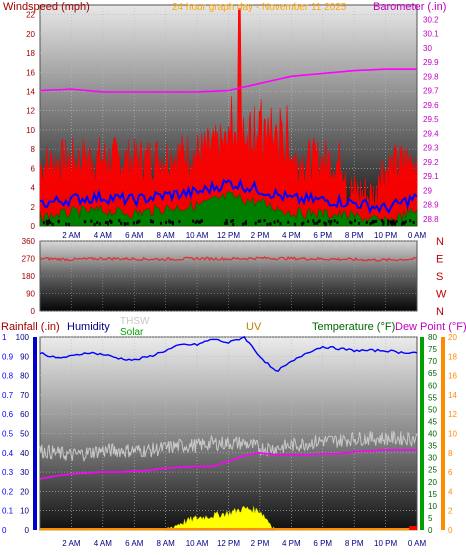  I want to click on direction-tick-label: 180, so click(29, 276).